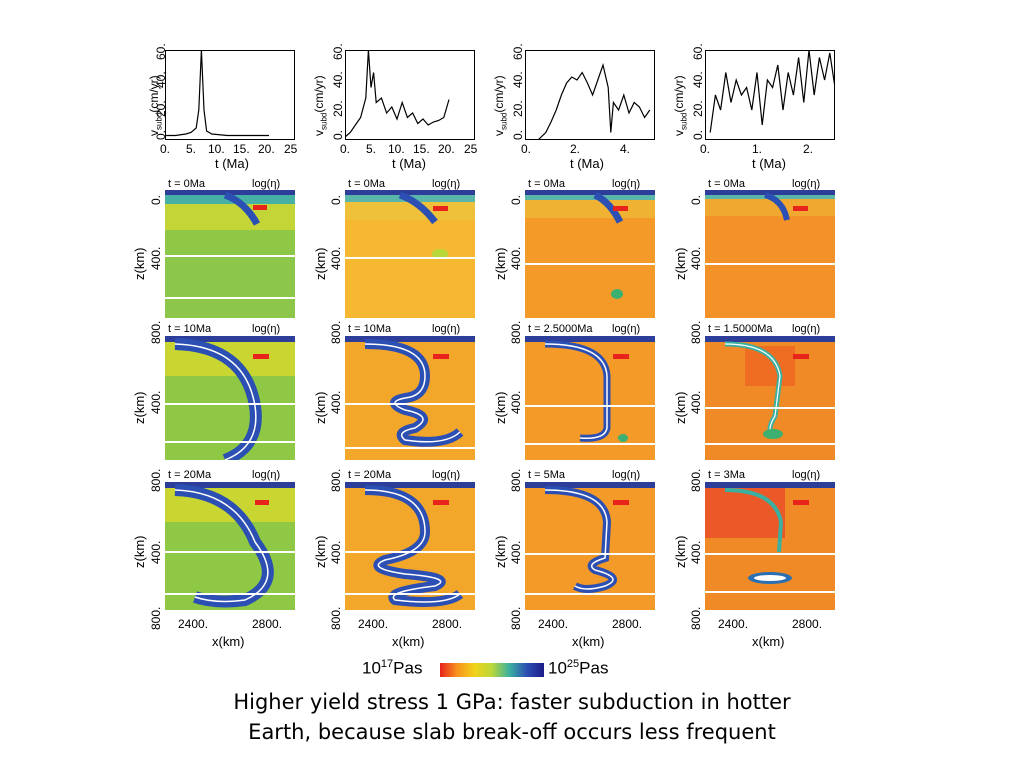  I want to click on colorbar-min-label: 1017Pas, so click(392, 668).